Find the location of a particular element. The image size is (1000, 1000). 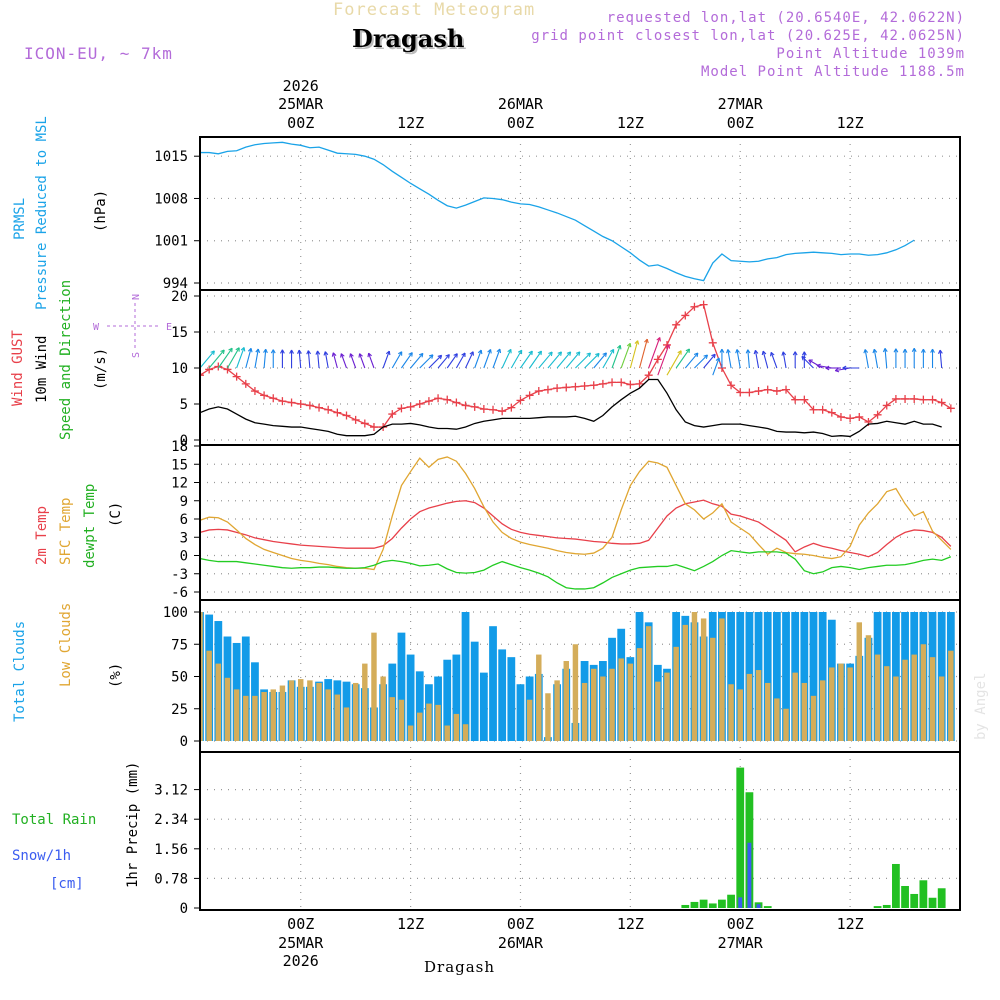

y-tick-label: -3 is located at coordinates (179, 575).